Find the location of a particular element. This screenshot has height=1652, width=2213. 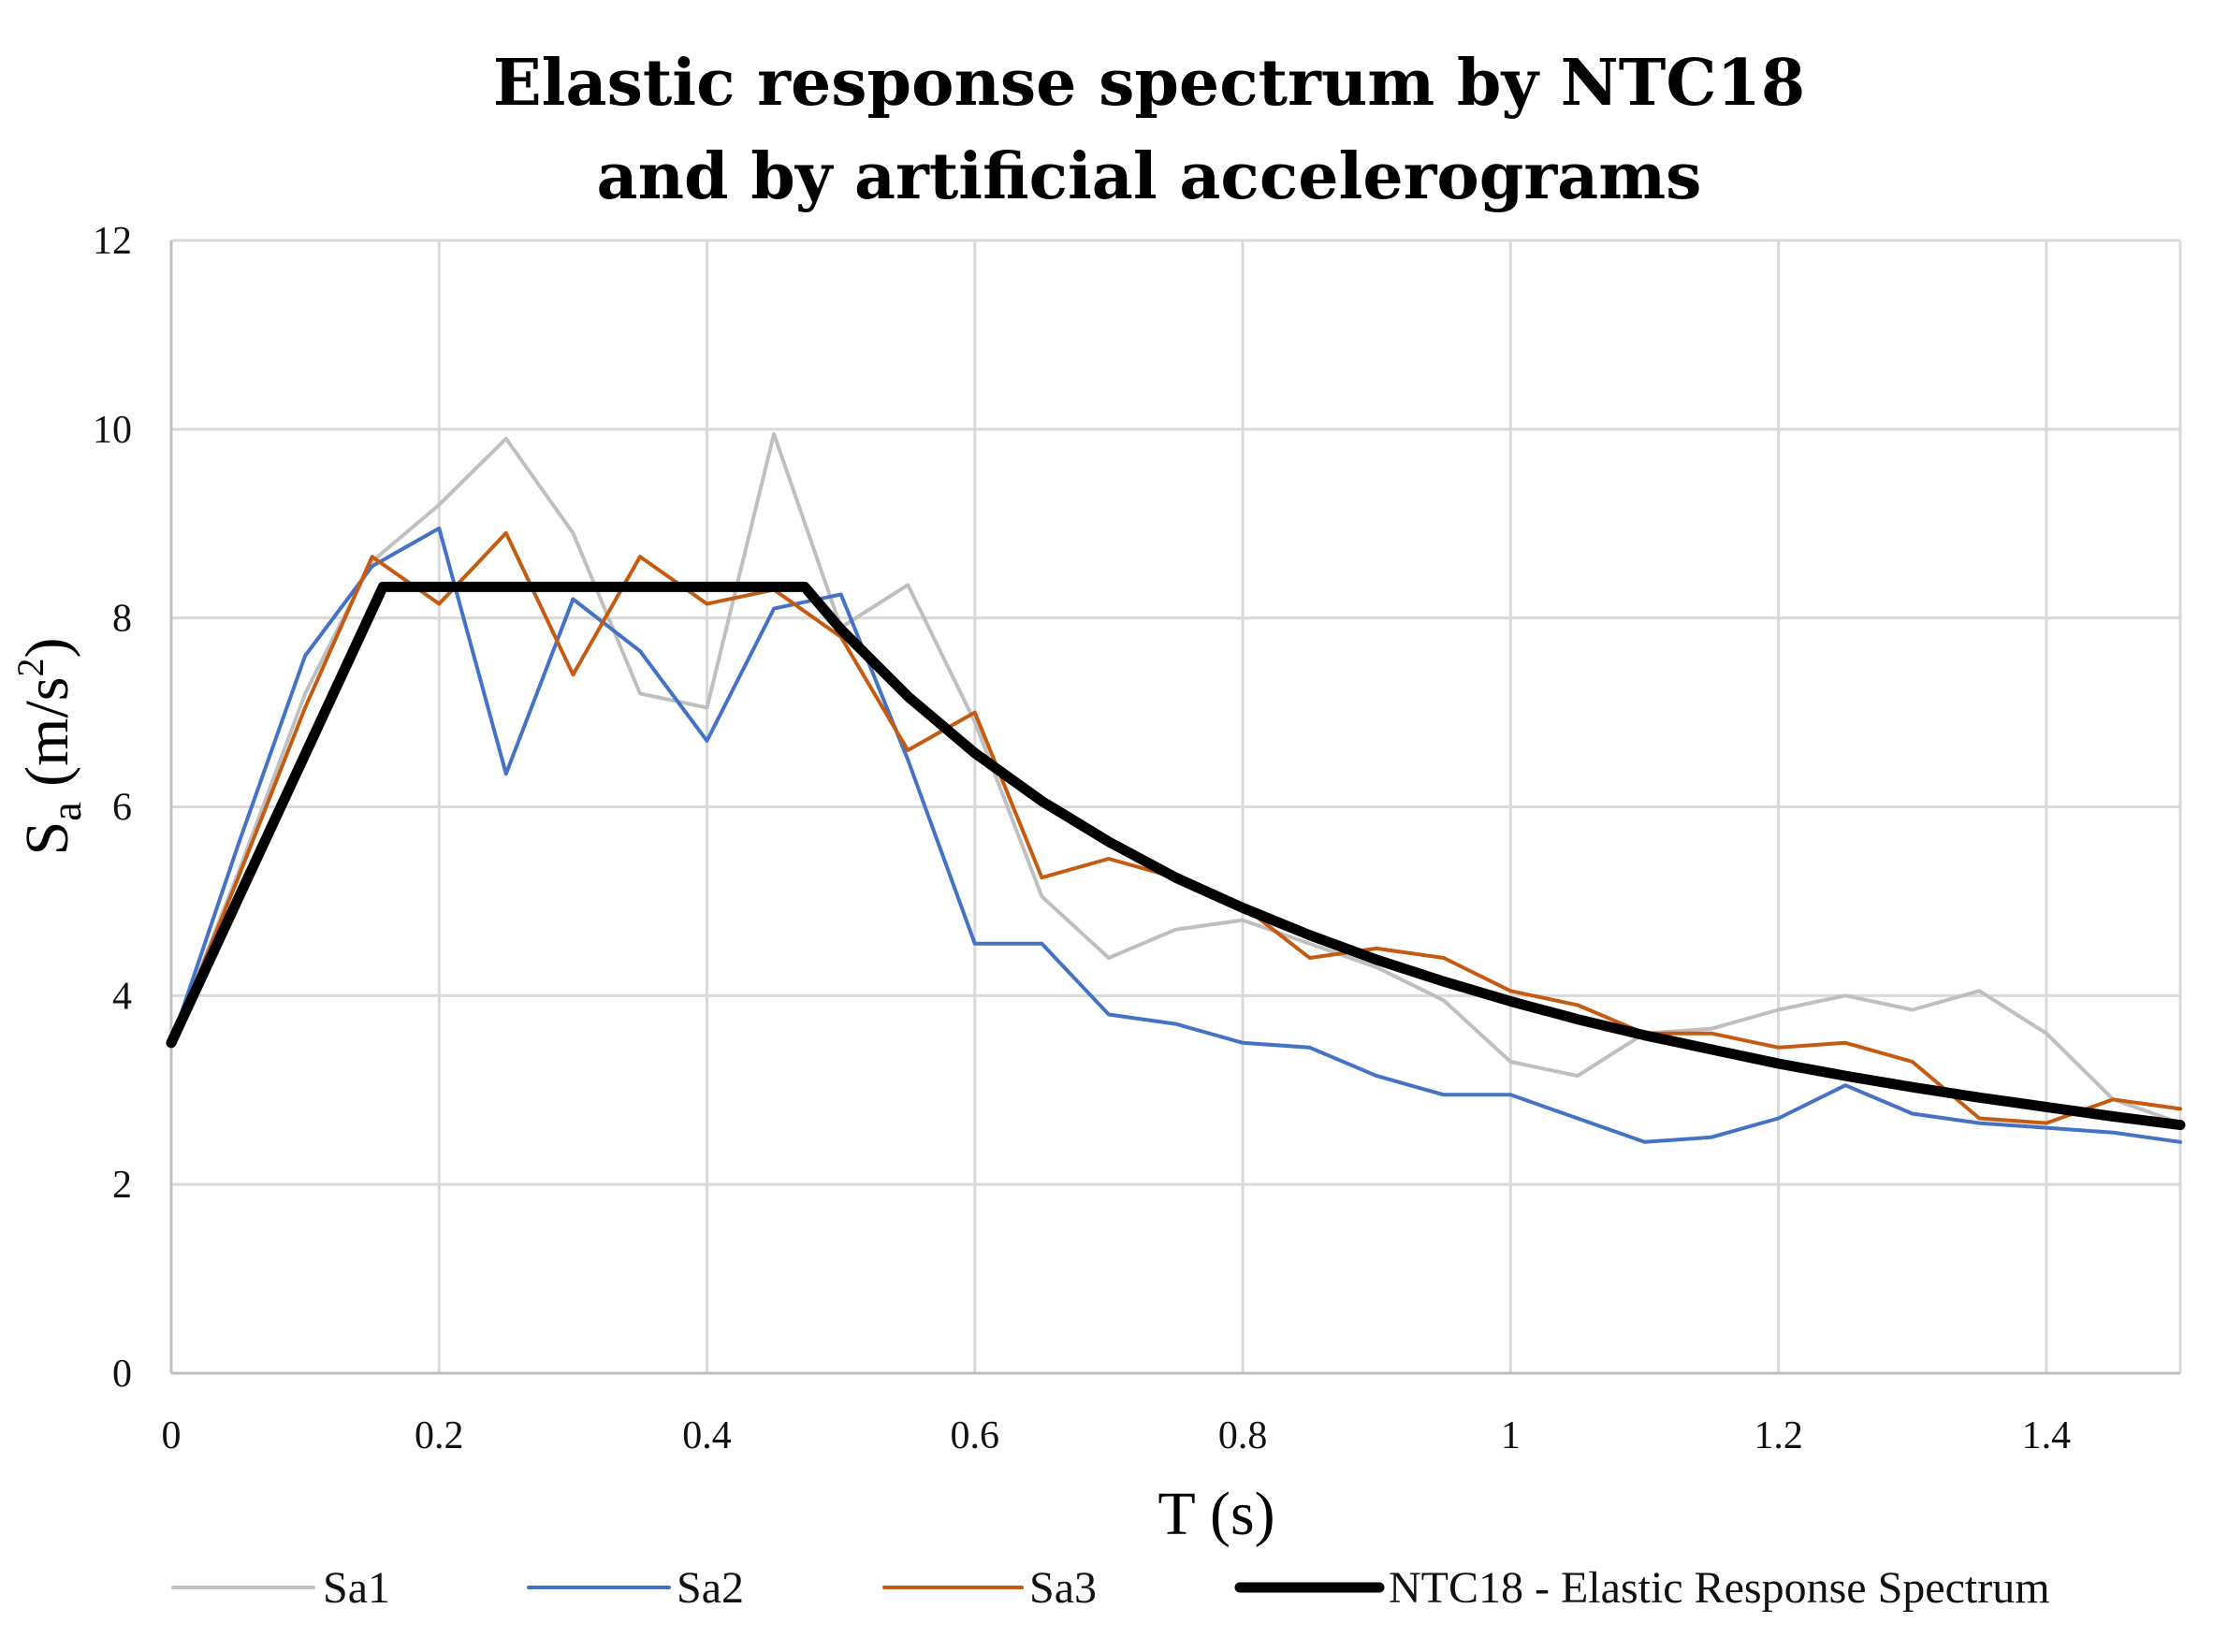

y-axis-title-units: (m/s is located at coordinates (47, 740).